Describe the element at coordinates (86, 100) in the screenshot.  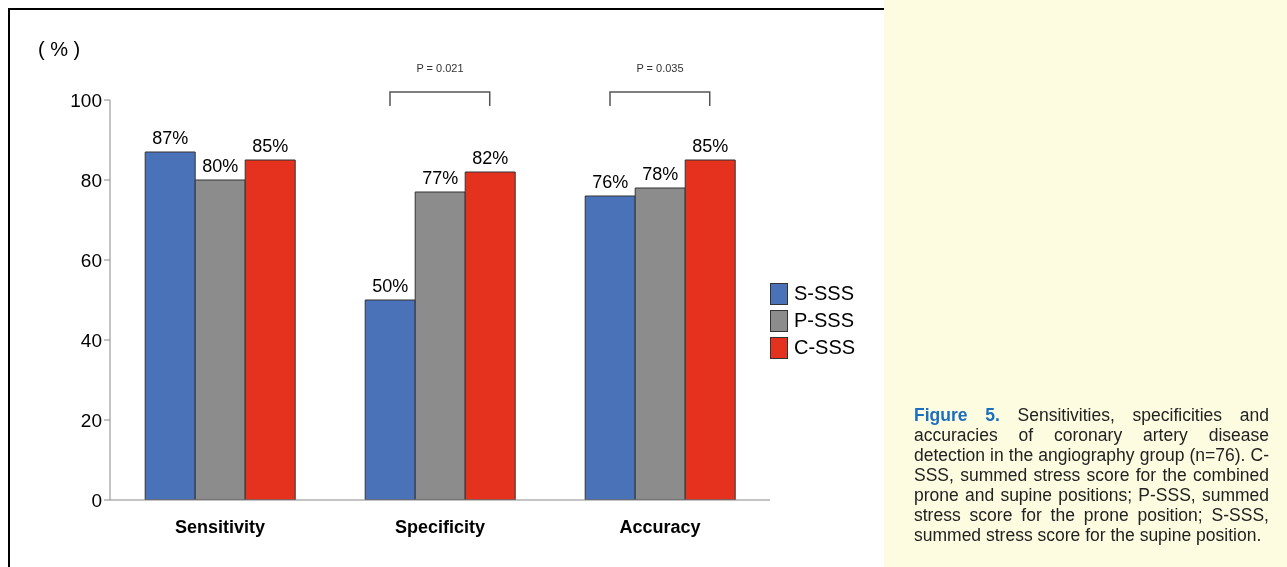
I see `y-tick-label: 100` at that location.